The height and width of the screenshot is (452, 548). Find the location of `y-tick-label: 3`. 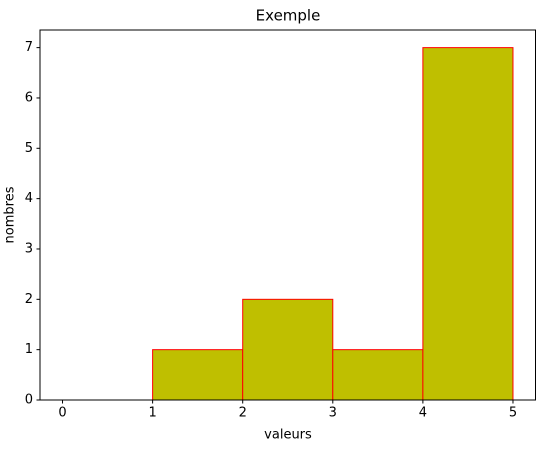

y-tick-label: 3 is located at coordinates (29, 248).